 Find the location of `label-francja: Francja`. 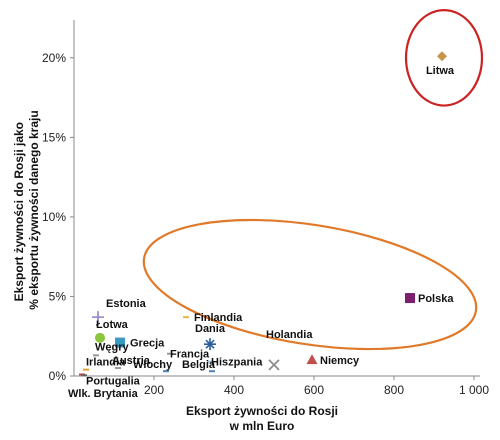

label-francja: Francja is located at coordinates (190, 355).